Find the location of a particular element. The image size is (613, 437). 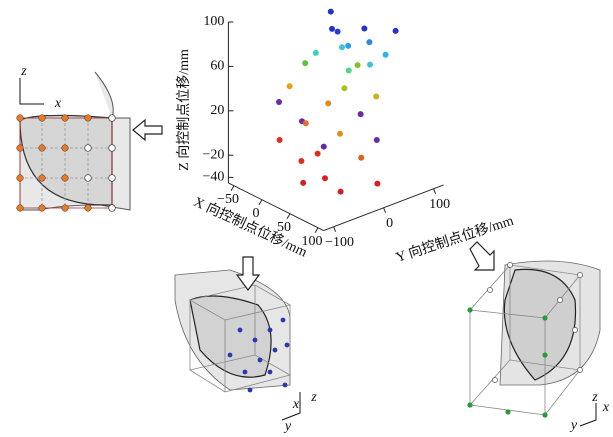

x-tick-label: 50 is located at coordinates (284, 227).